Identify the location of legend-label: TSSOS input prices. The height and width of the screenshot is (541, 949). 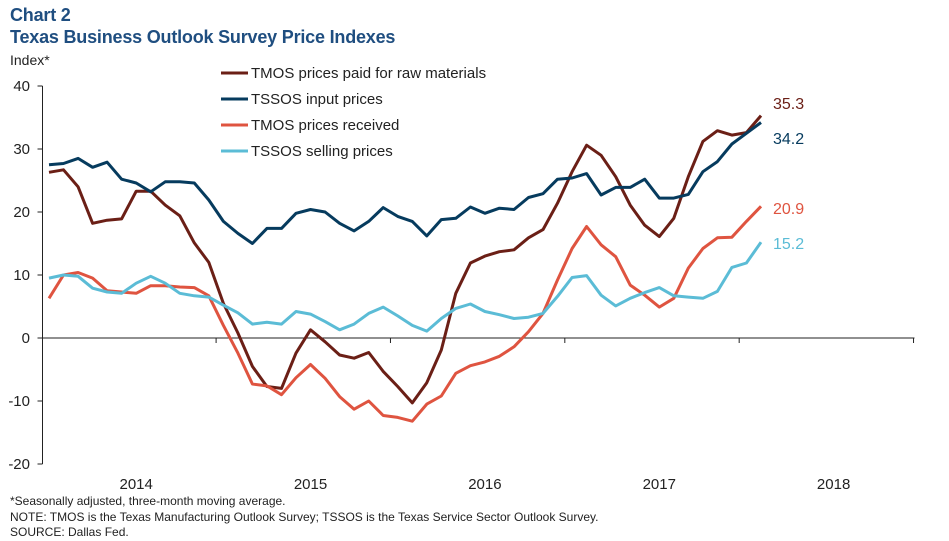
(317, 99).